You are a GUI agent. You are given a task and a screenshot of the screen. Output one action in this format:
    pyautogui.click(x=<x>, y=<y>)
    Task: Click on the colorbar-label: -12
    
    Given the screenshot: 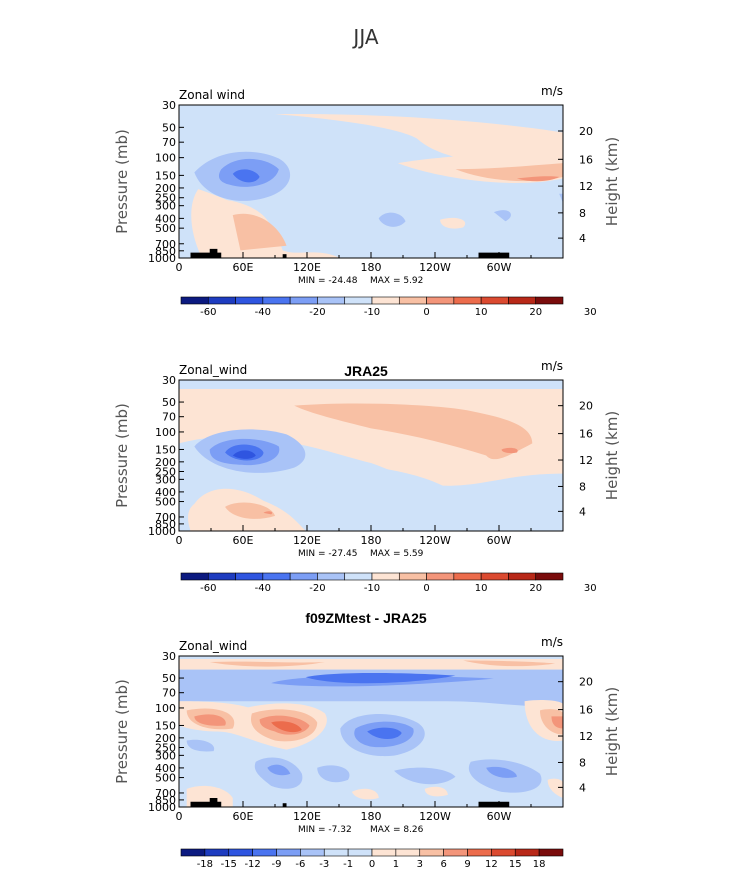 What is the action you would take?
    pyautogui.click(x=252, y=864)
    